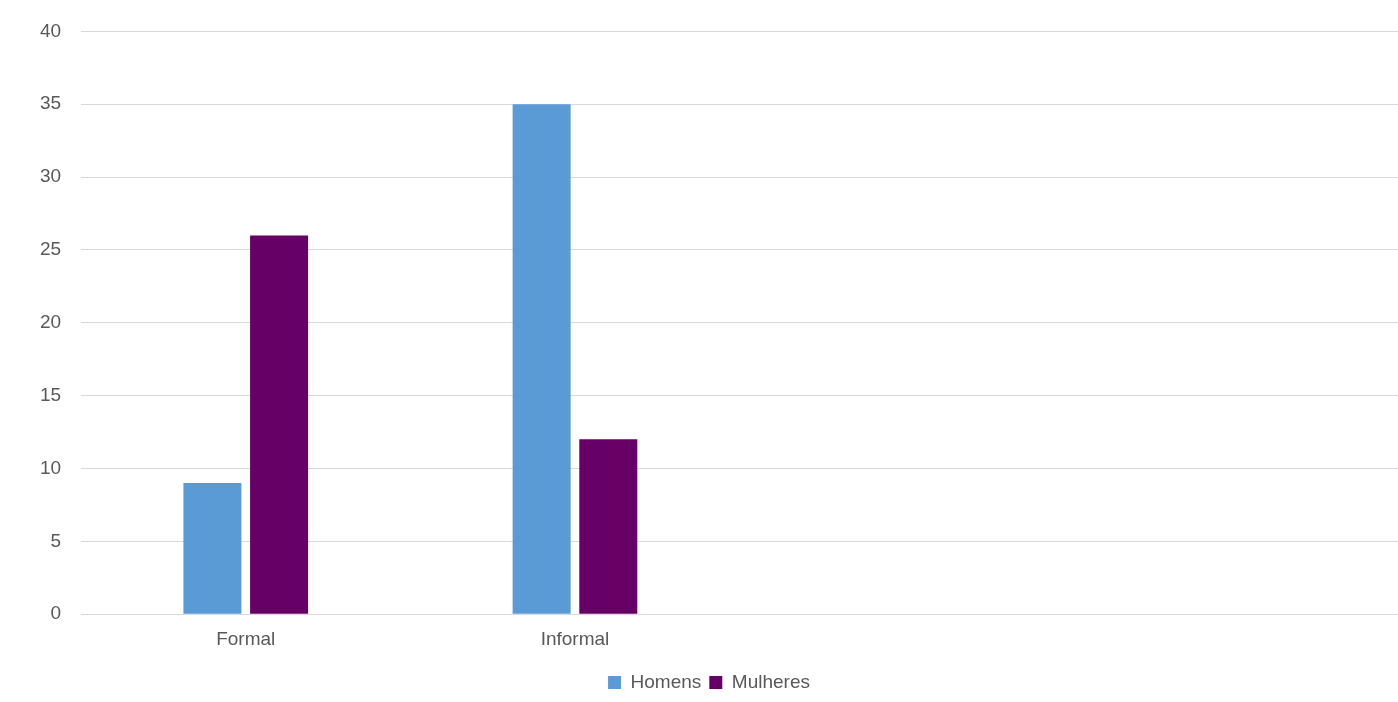  Describe the element at coordinates (50, 394) in the screenshot. I see `y-tick-label: 15` at that location.